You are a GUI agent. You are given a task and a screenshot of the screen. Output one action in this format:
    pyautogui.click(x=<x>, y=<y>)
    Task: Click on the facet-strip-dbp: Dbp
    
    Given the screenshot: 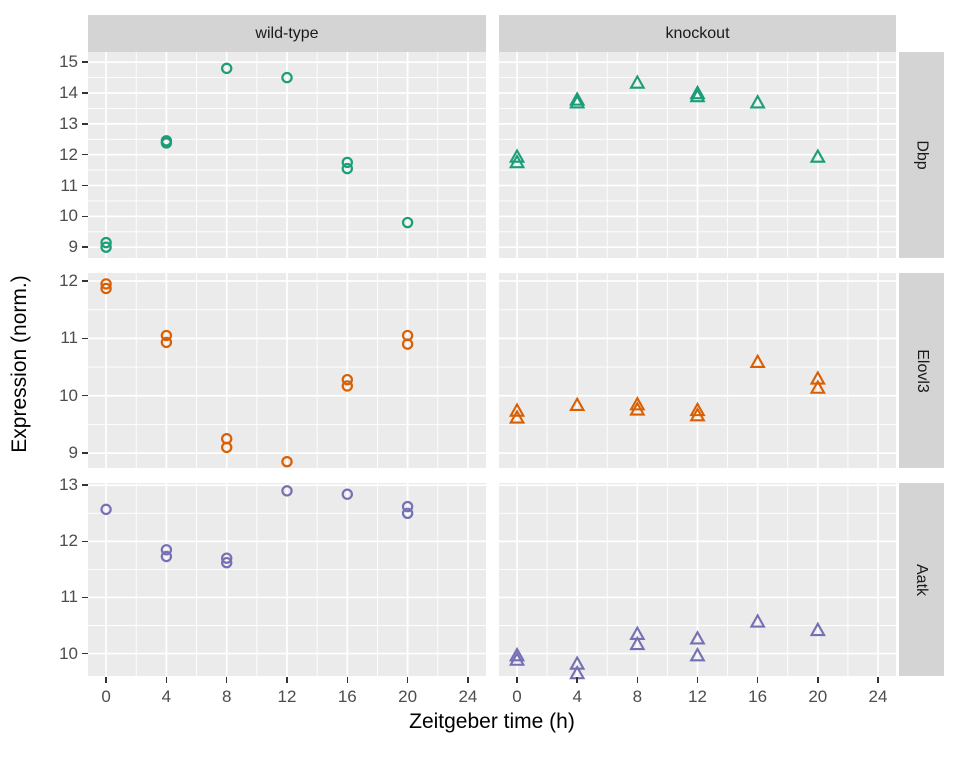 What is the action you would take?
    pyautogui.click(x=921, y=155)
    